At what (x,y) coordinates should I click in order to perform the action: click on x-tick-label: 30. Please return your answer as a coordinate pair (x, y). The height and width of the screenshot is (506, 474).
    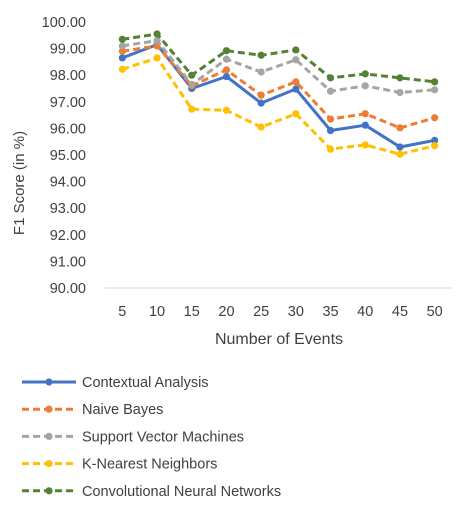
    Looking at the image, I should click on (296, 312).